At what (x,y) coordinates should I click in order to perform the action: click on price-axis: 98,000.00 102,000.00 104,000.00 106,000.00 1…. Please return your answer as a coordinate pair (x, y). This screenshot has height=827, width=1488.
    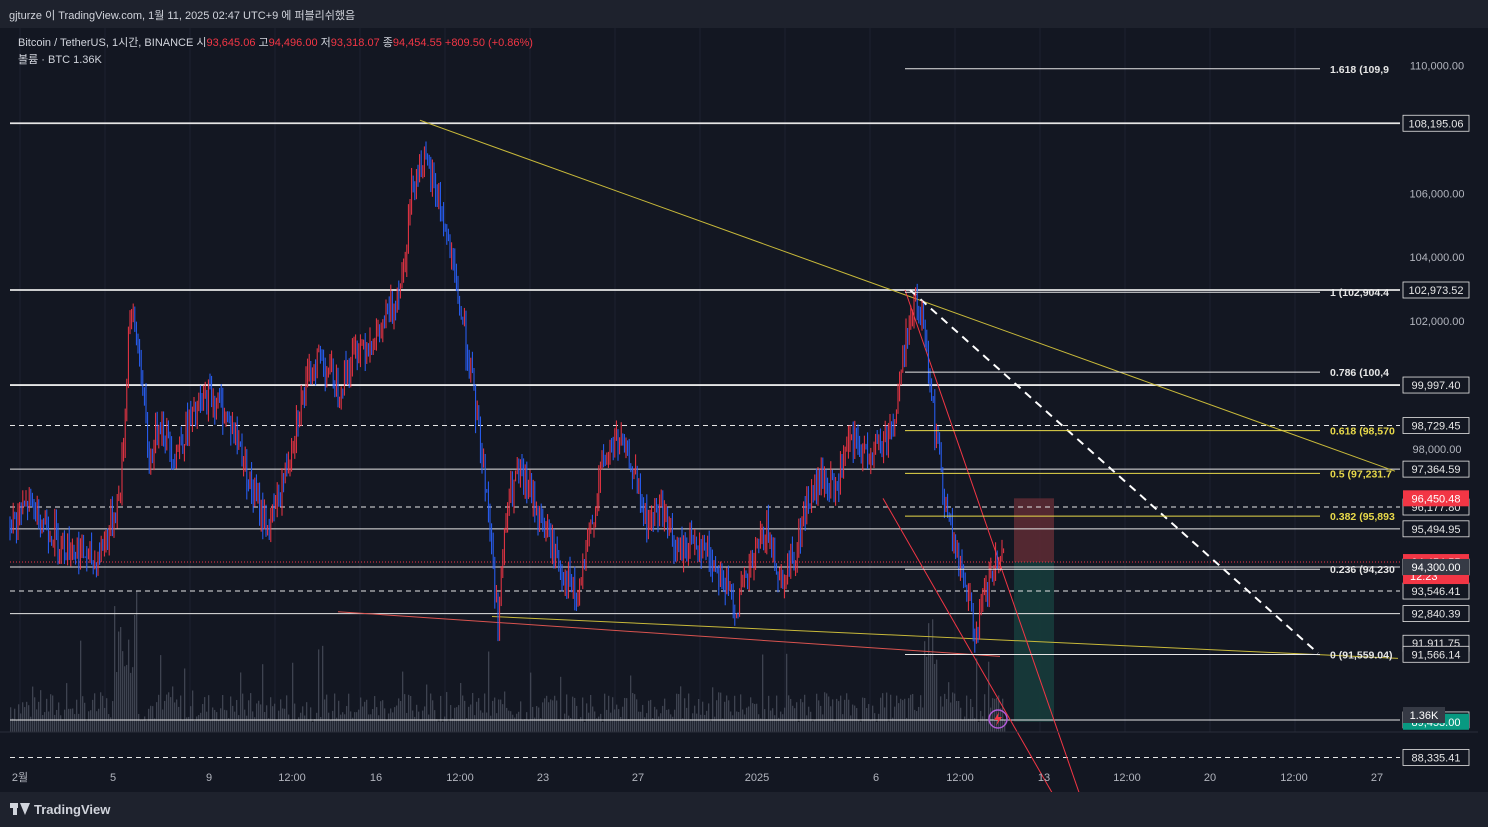
    Looking at the image, I should click on (1439, 410).